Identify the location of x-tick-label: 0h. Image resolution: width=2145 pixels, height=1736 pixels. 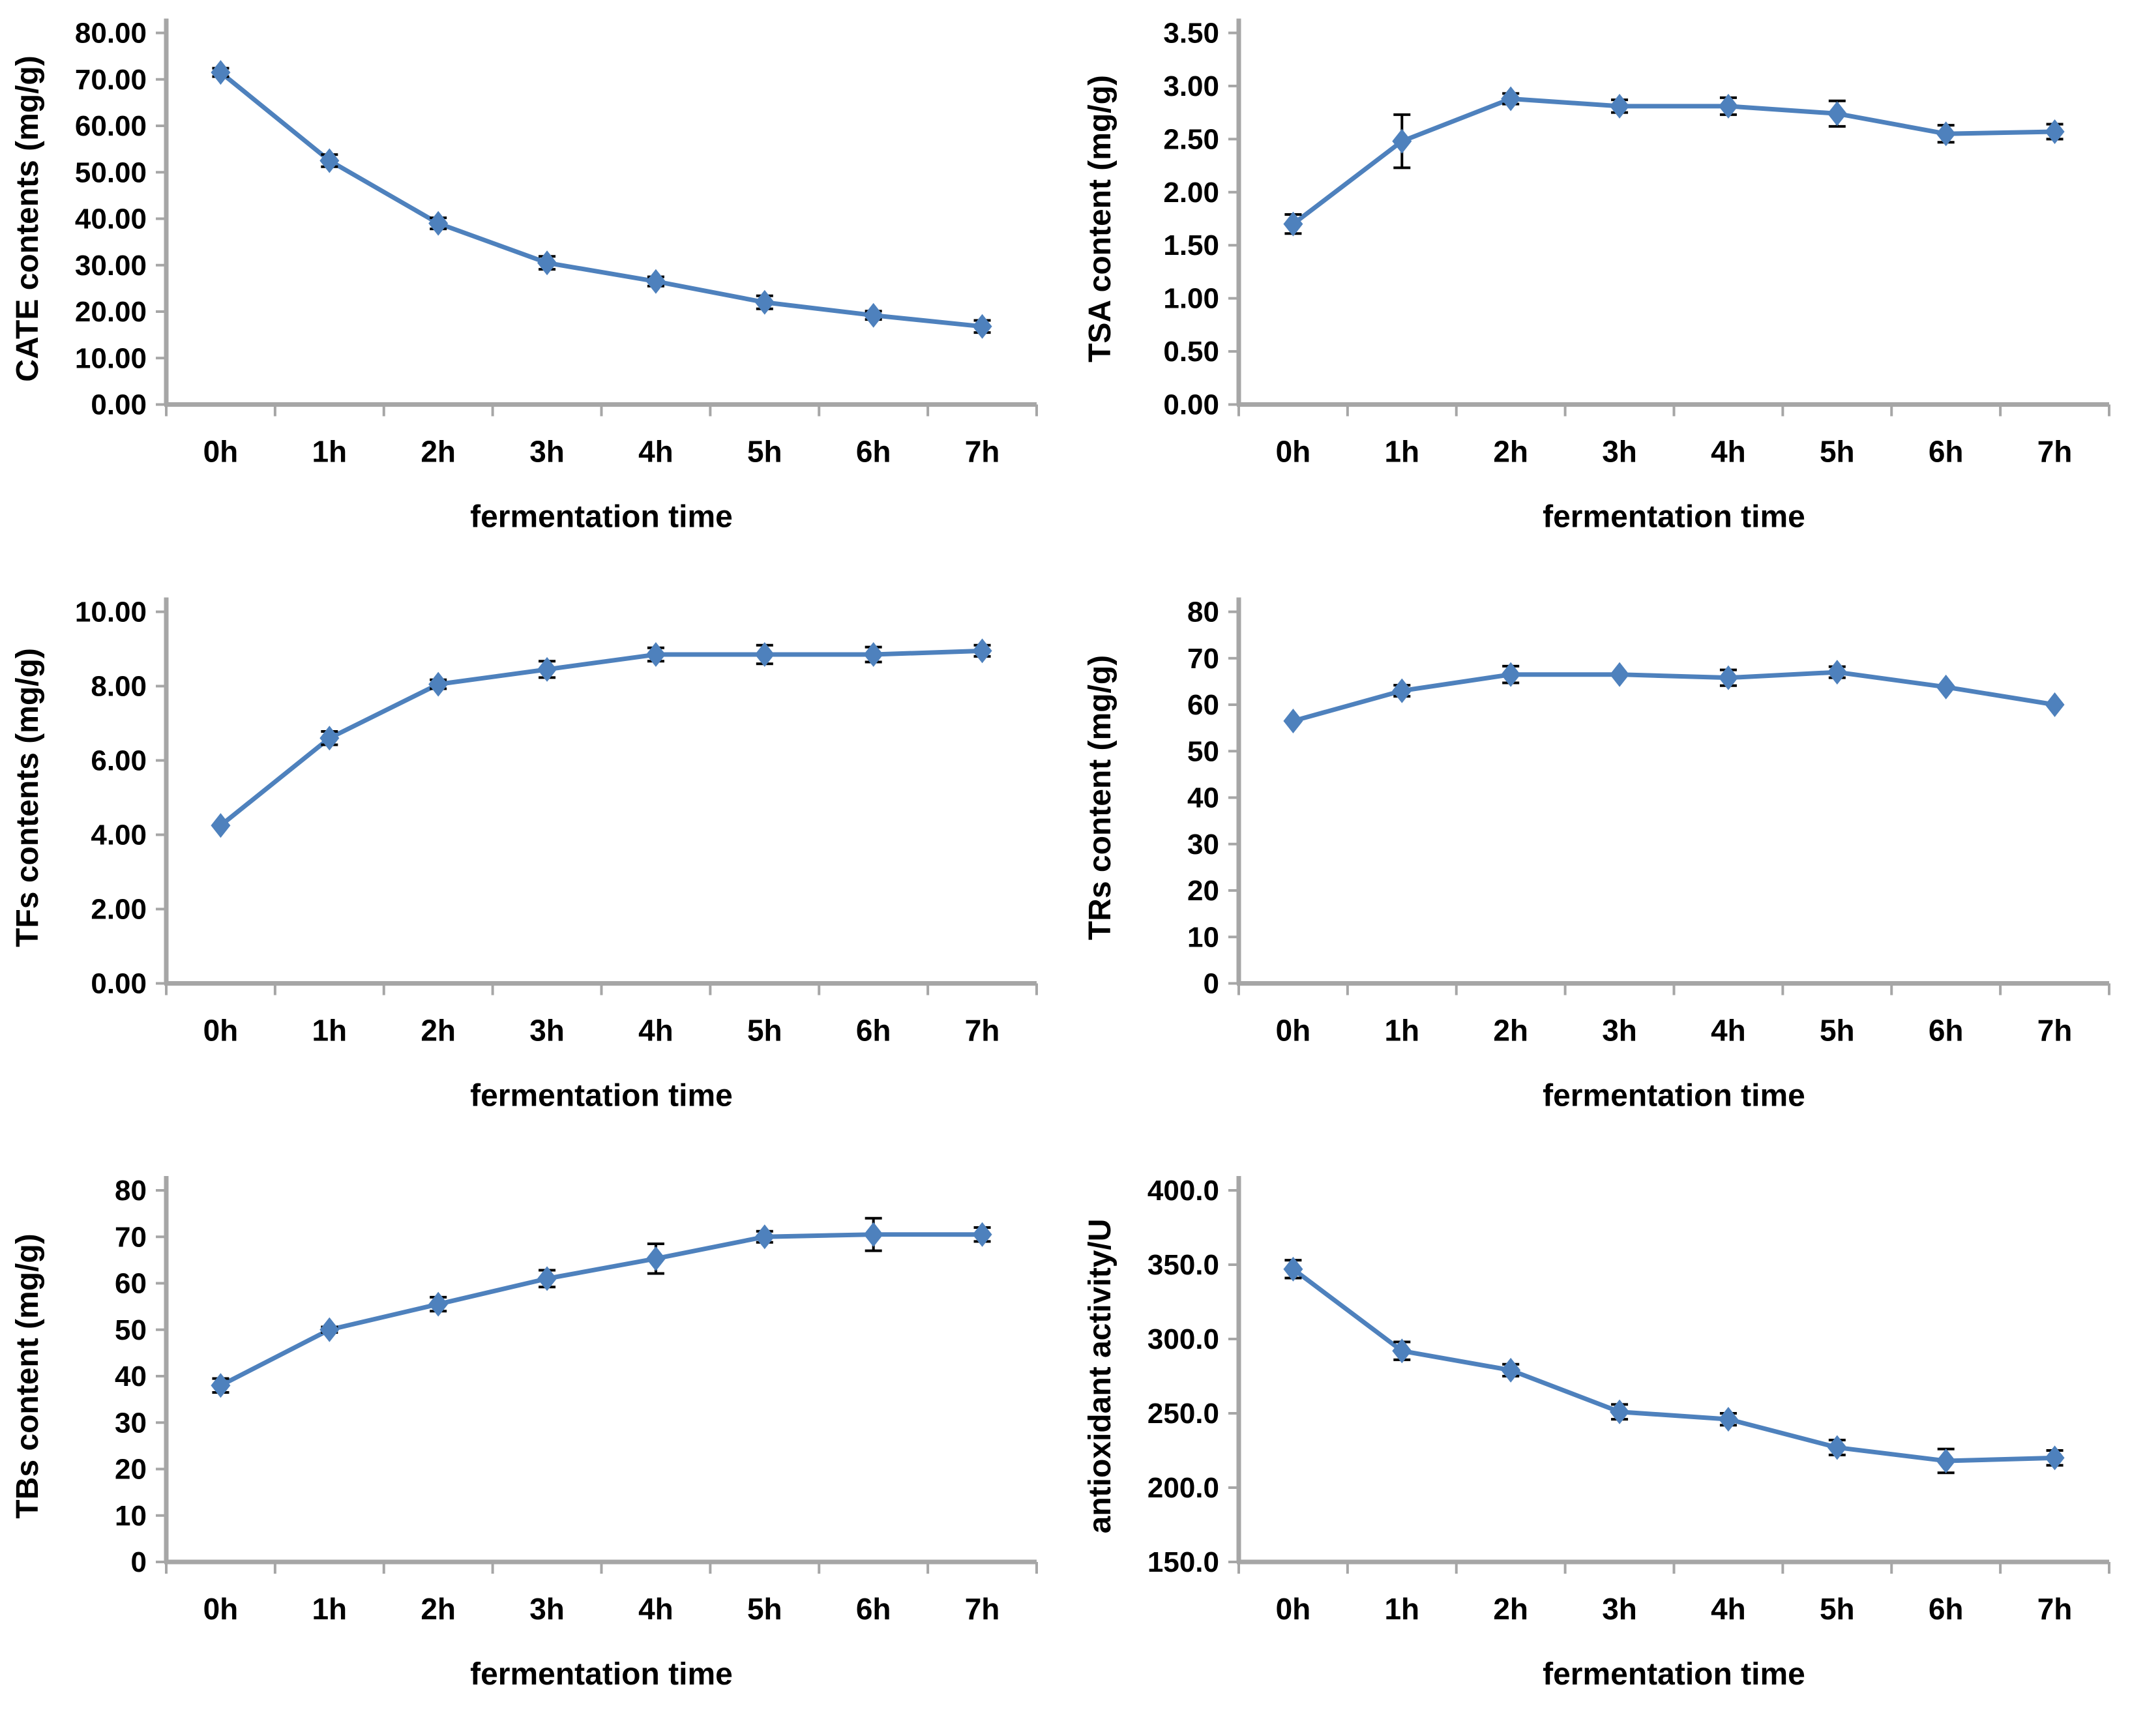
(1293, 1609).